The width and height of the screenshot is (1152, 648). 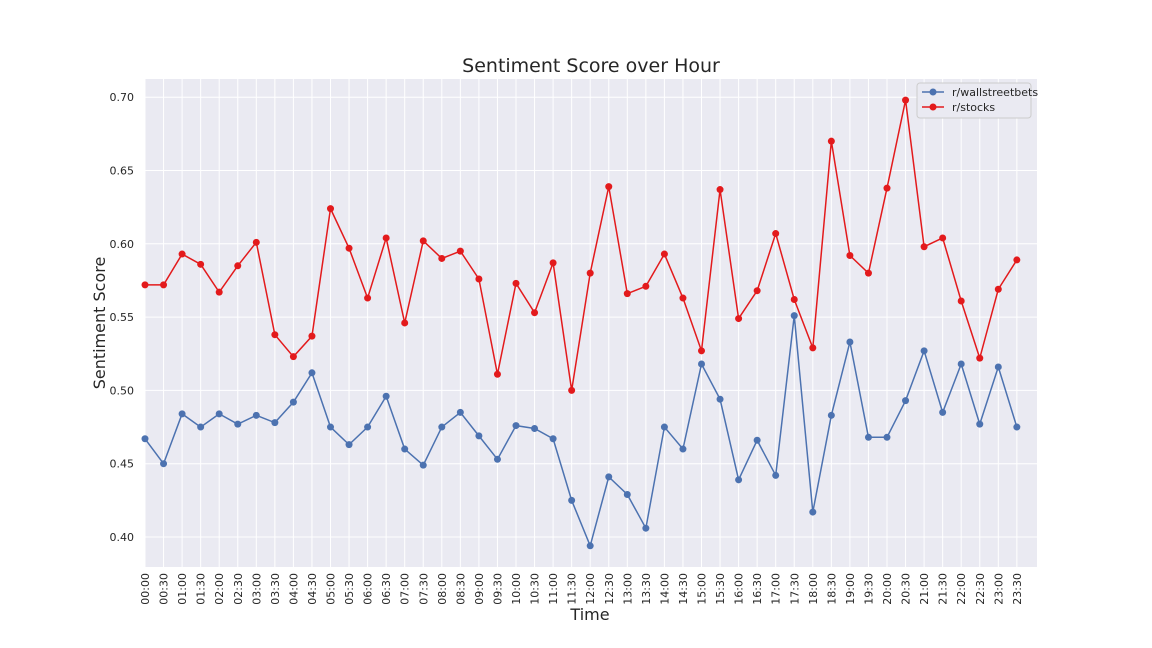 What do you see at coordinates (275, 589) in the screenshot?
I see `x-tick-label: 03:30` at bounding box center [275, 589].